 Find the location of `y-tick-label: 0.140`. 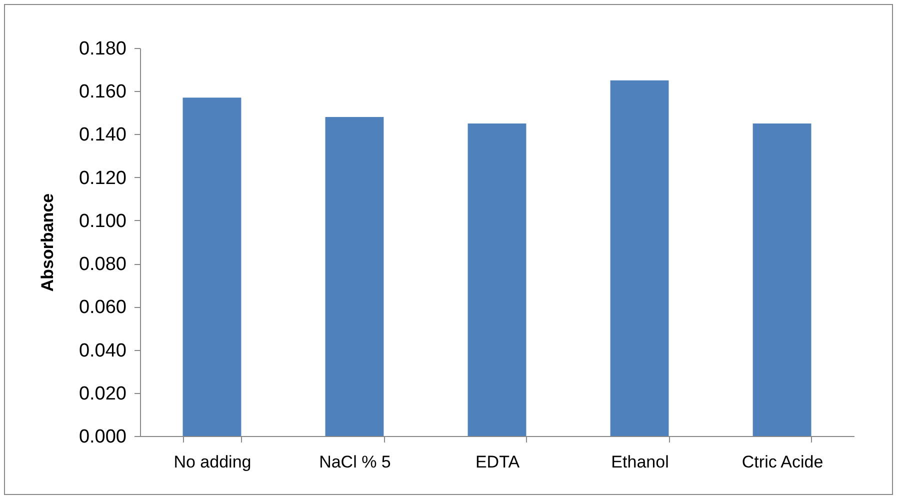

y-tick-label: 0.140 is located at coordinates (102, 135).